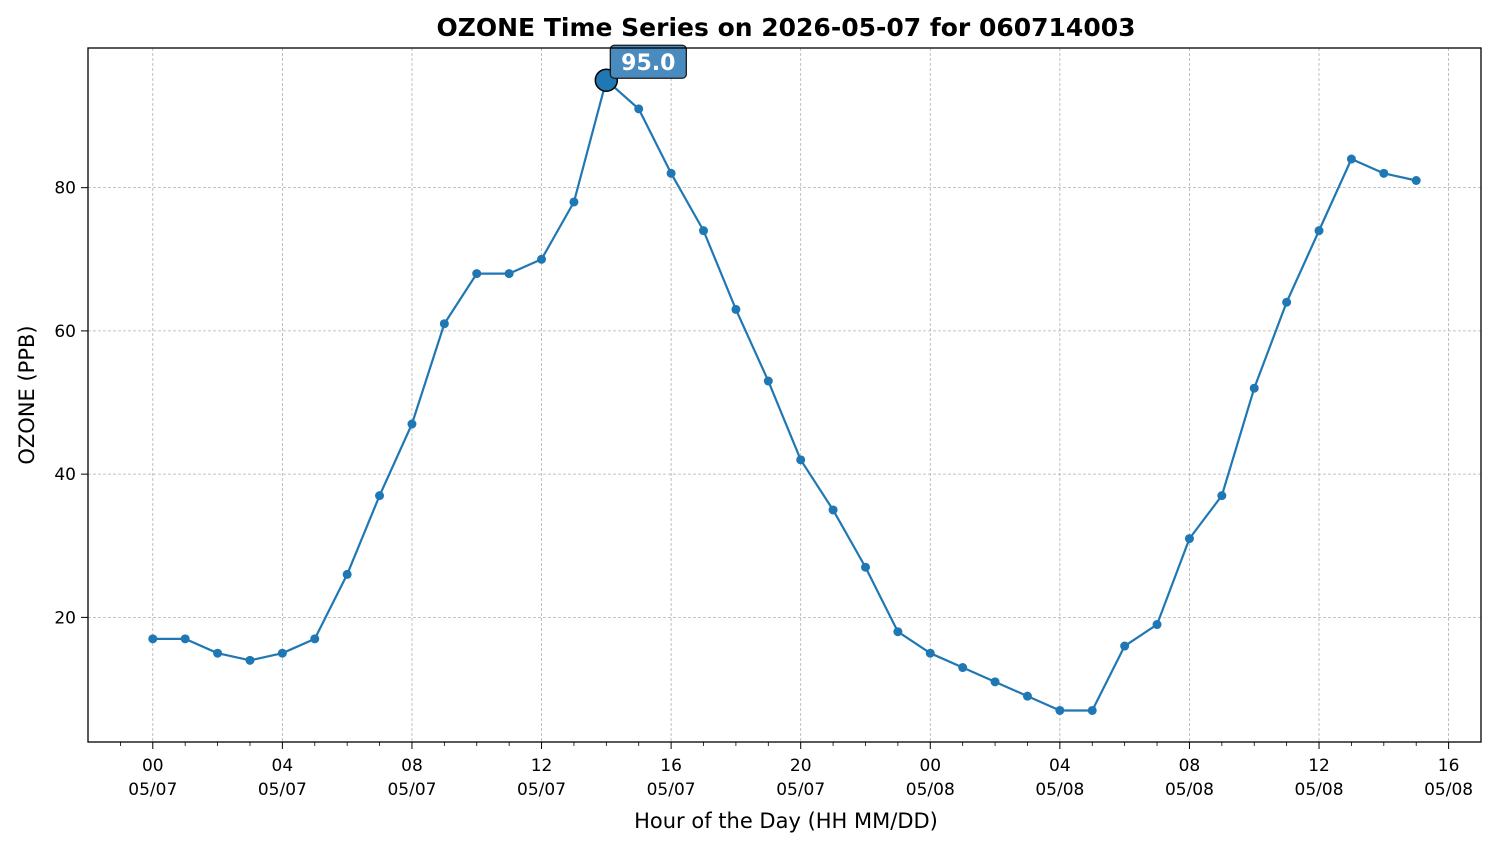  What do you see at coordinates (786, 821) in the screenshot?
I see `x-axis-label: Hour of the Day (HH MM/DD)` at bounding box center [786, 821].